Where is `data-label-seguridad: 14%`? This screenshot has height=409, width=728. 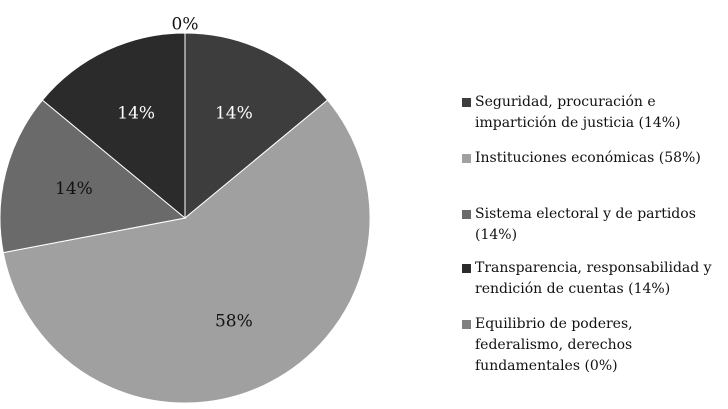
data-label-seguridad: 14% is located at coordinates (234, 114).